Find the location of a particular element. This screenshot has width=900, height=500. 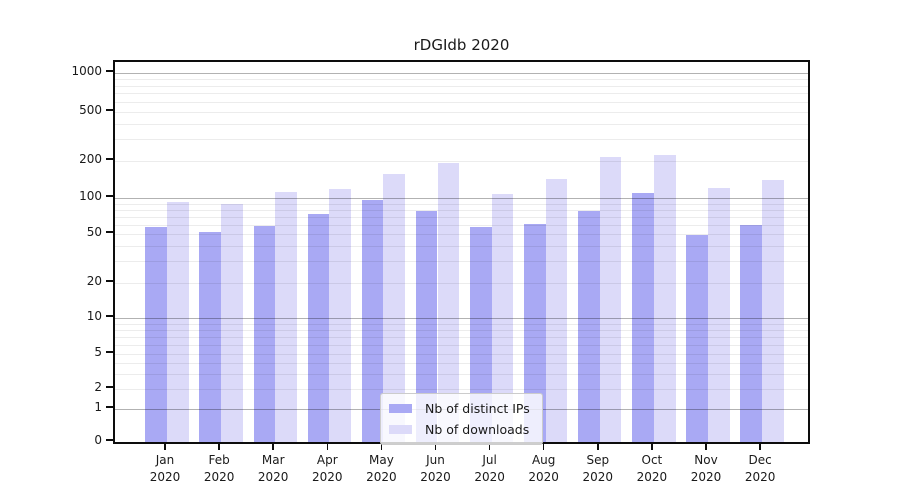

bar-downloads-mar is located at coordinates (286, 317).